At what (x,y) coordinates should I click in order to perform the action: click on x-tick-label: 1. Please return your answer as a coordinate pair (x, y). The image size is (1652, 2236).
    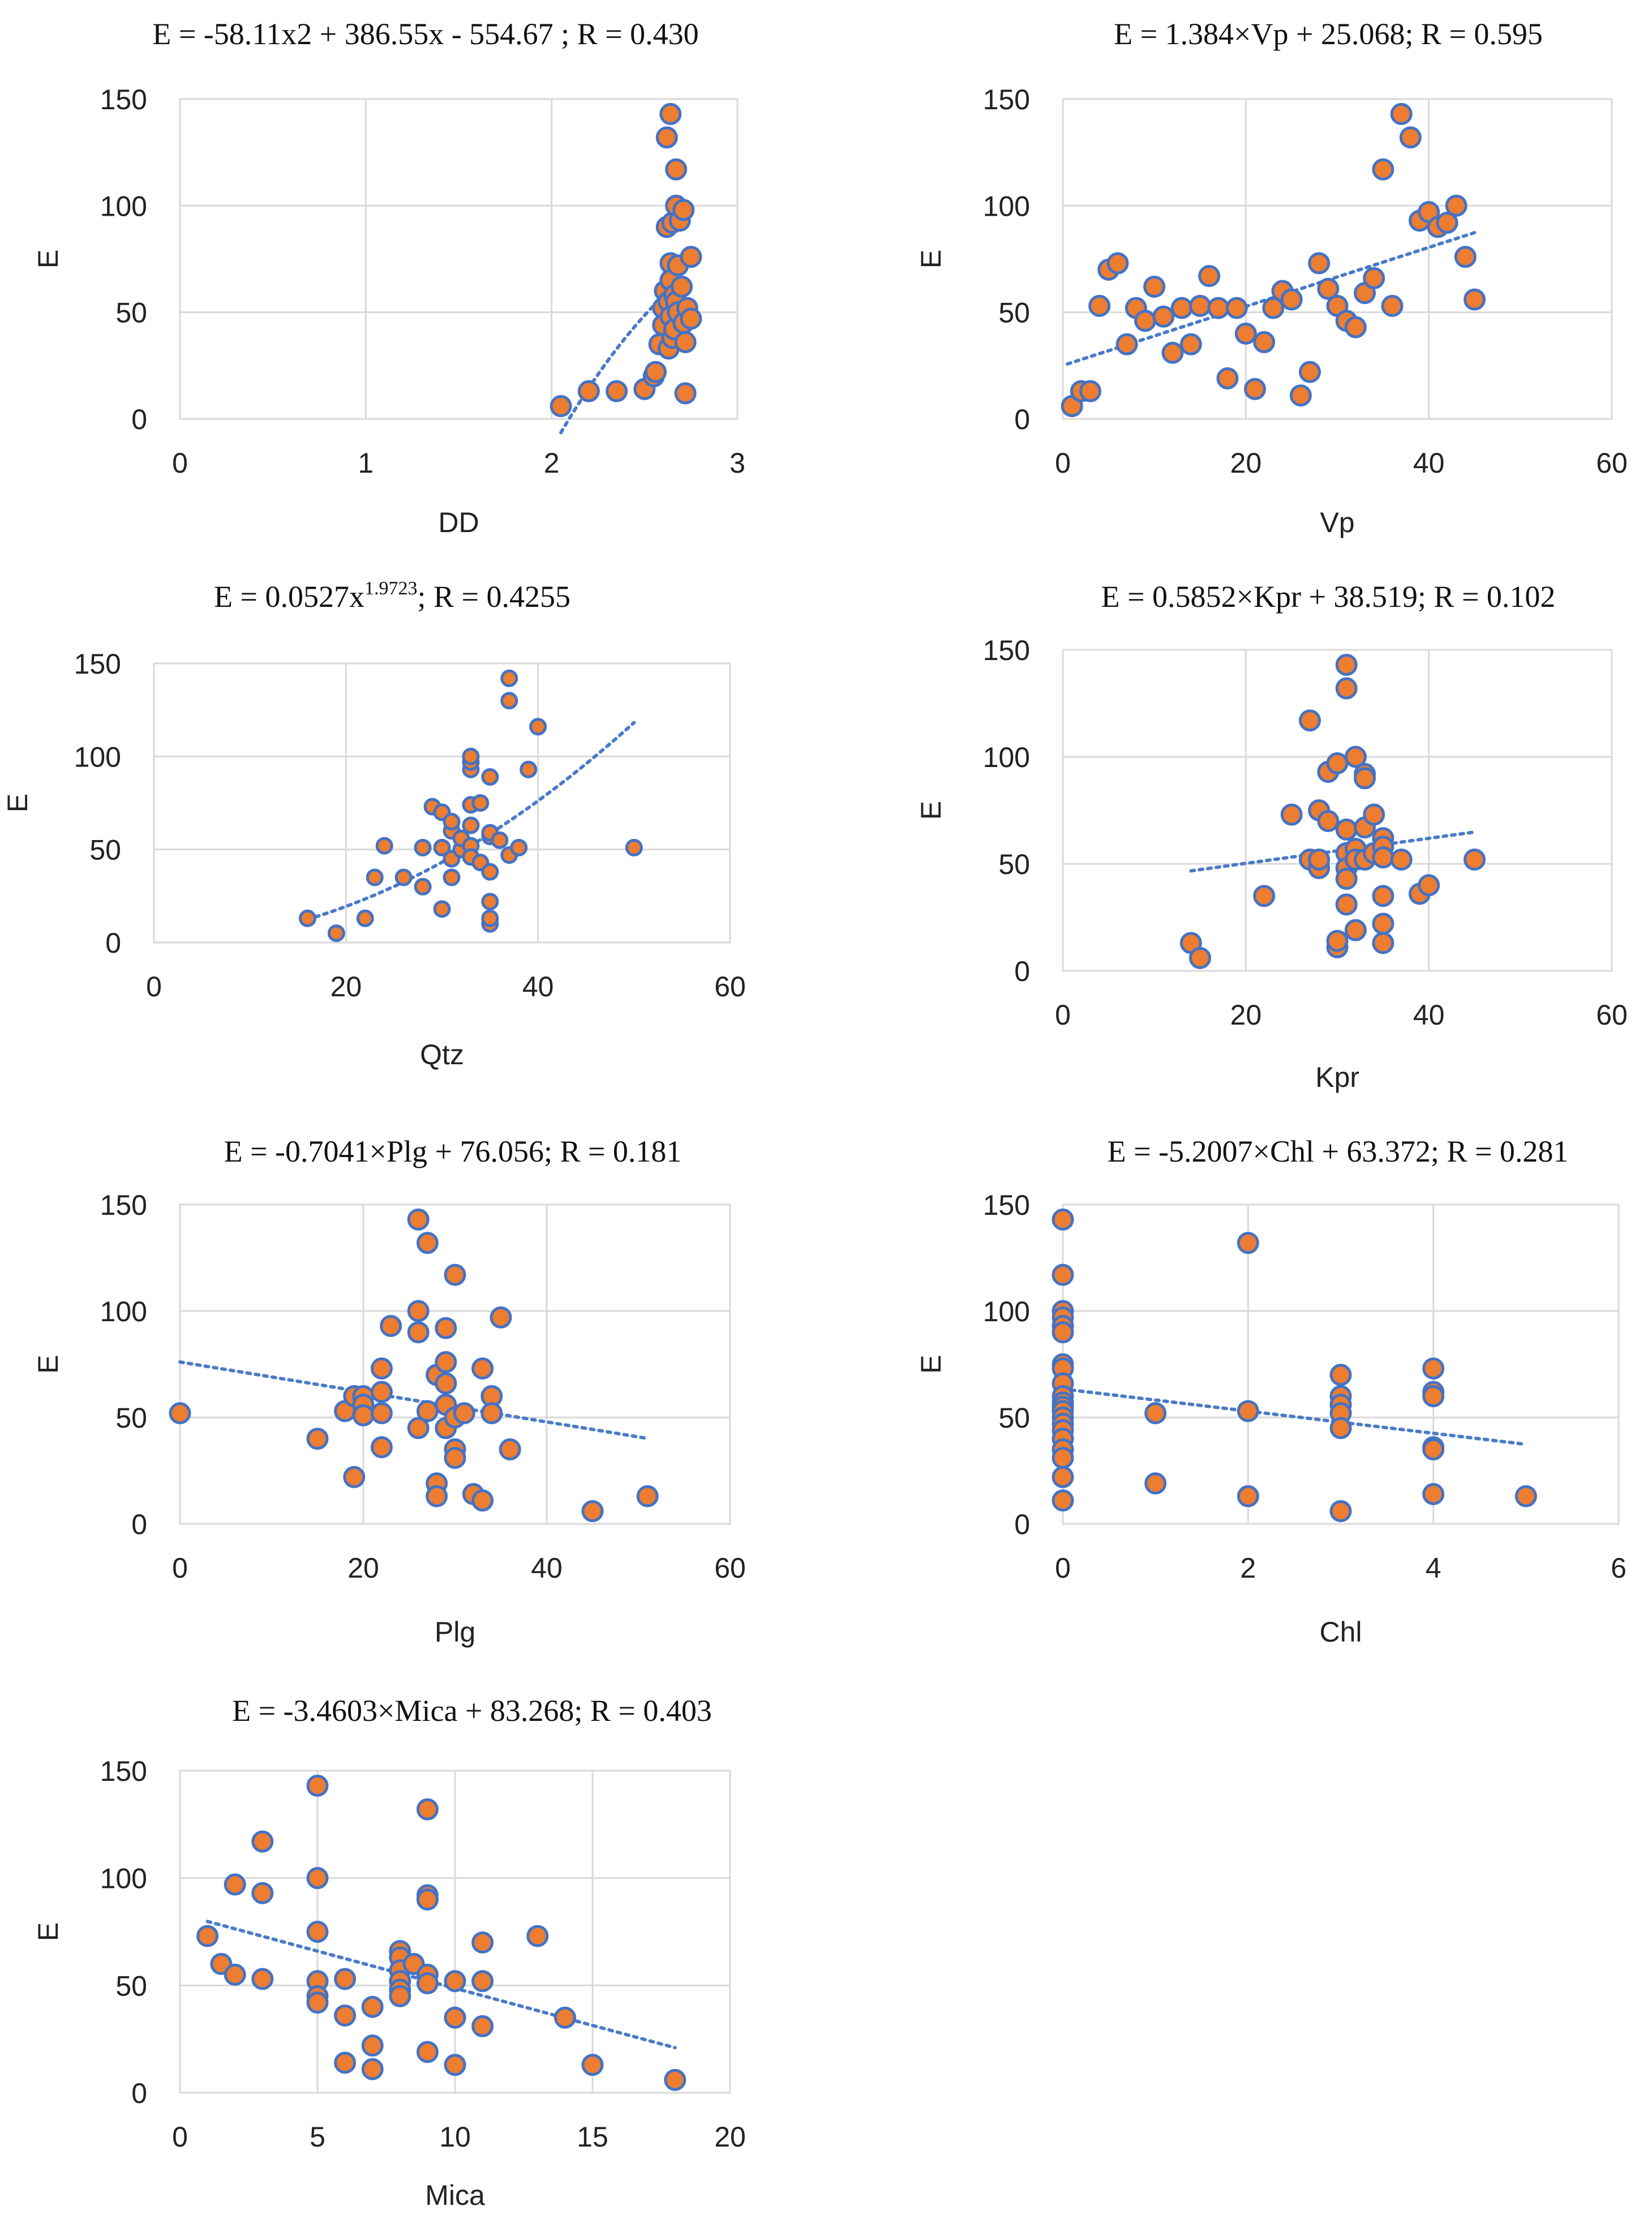
    Looking at the image, I should click on (366, 463).